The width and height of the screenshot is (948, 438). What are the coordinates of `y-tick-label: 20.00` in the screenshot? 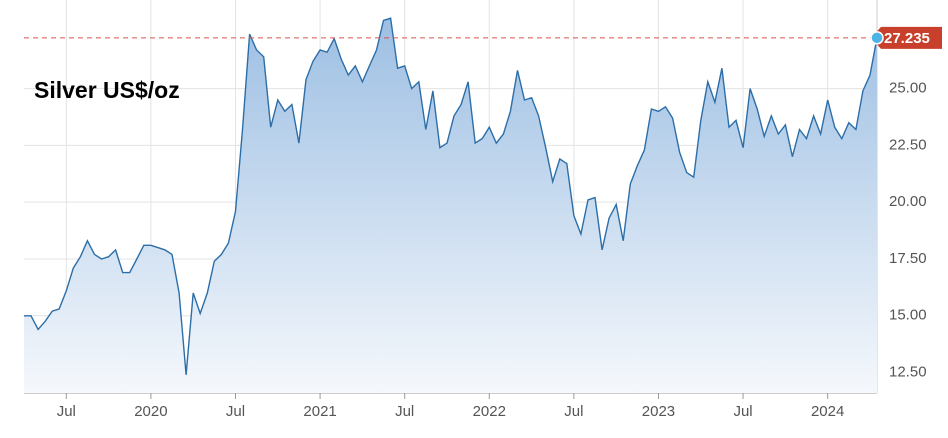 It's located at (908, 201).